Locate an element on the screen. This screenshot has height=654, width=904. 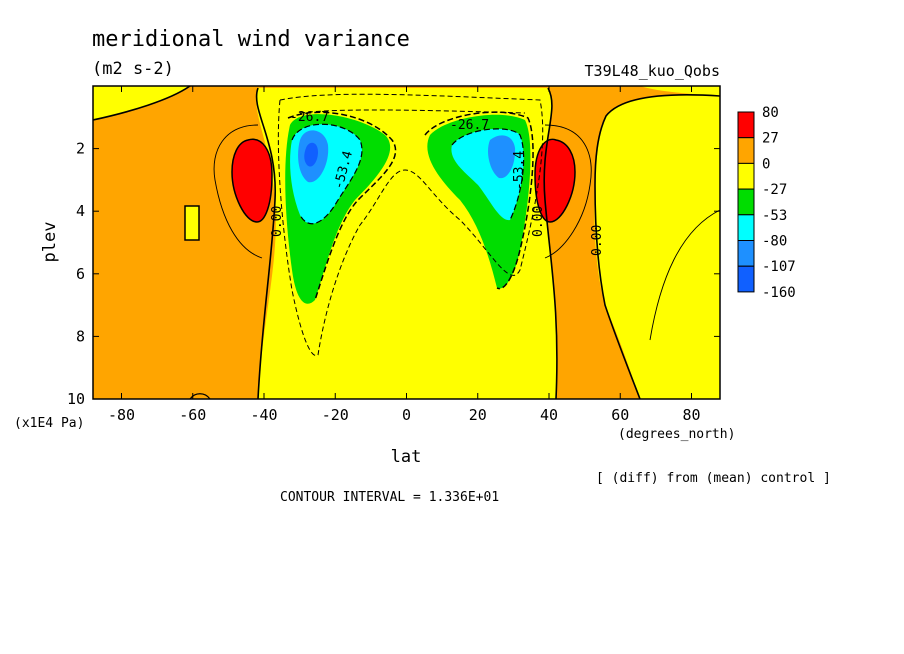
contour-minus-53-right is located at coordinates (488, 174).